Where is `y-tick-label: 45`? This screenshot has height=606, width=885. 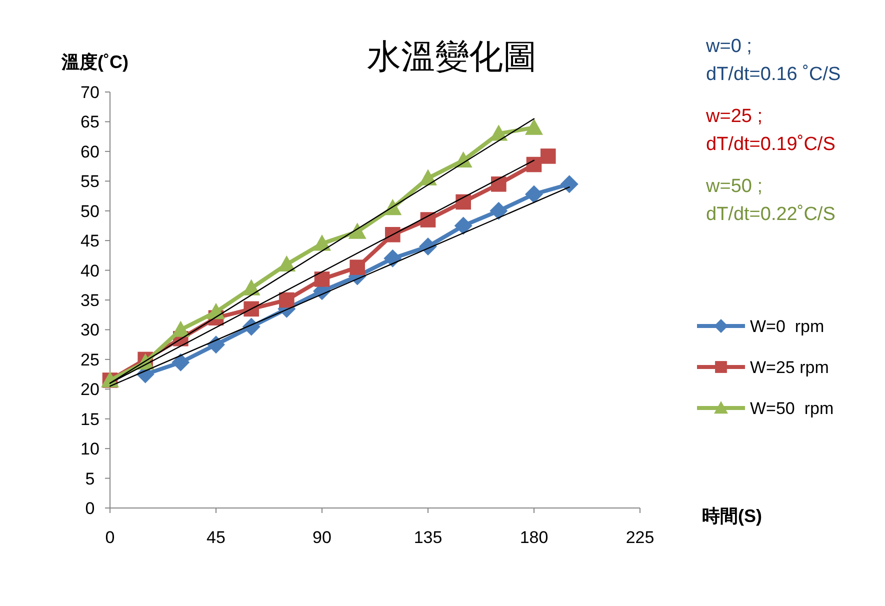
y-tick-label: 45 is located at coordinates (90, 241).